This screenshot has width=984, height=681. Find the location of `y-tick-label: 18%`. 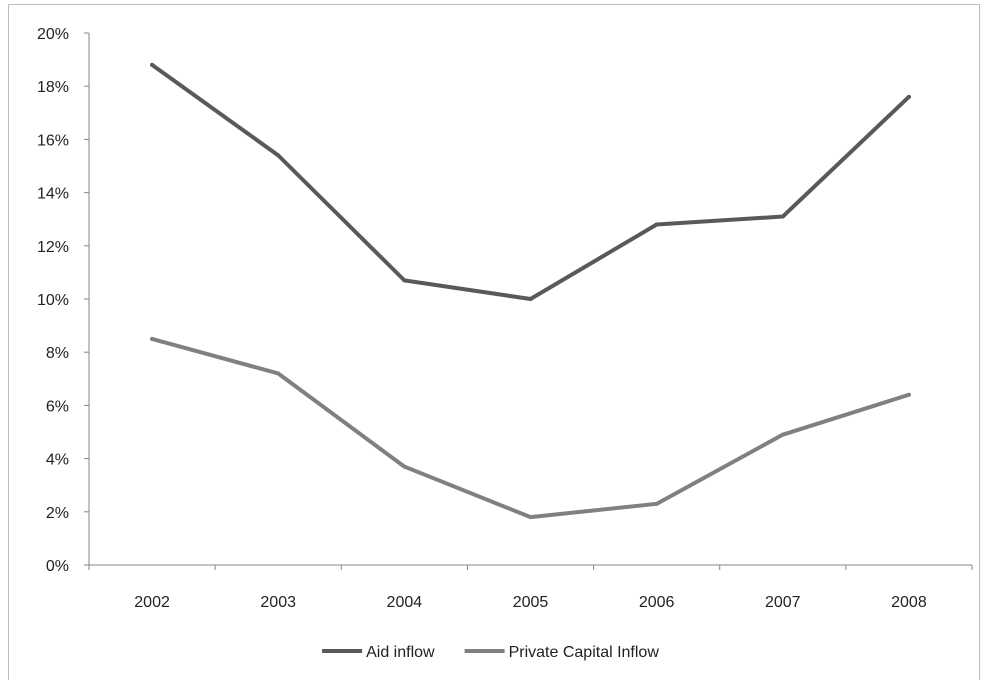

y-tick-label: 18% is located at coordinates (53, 87).